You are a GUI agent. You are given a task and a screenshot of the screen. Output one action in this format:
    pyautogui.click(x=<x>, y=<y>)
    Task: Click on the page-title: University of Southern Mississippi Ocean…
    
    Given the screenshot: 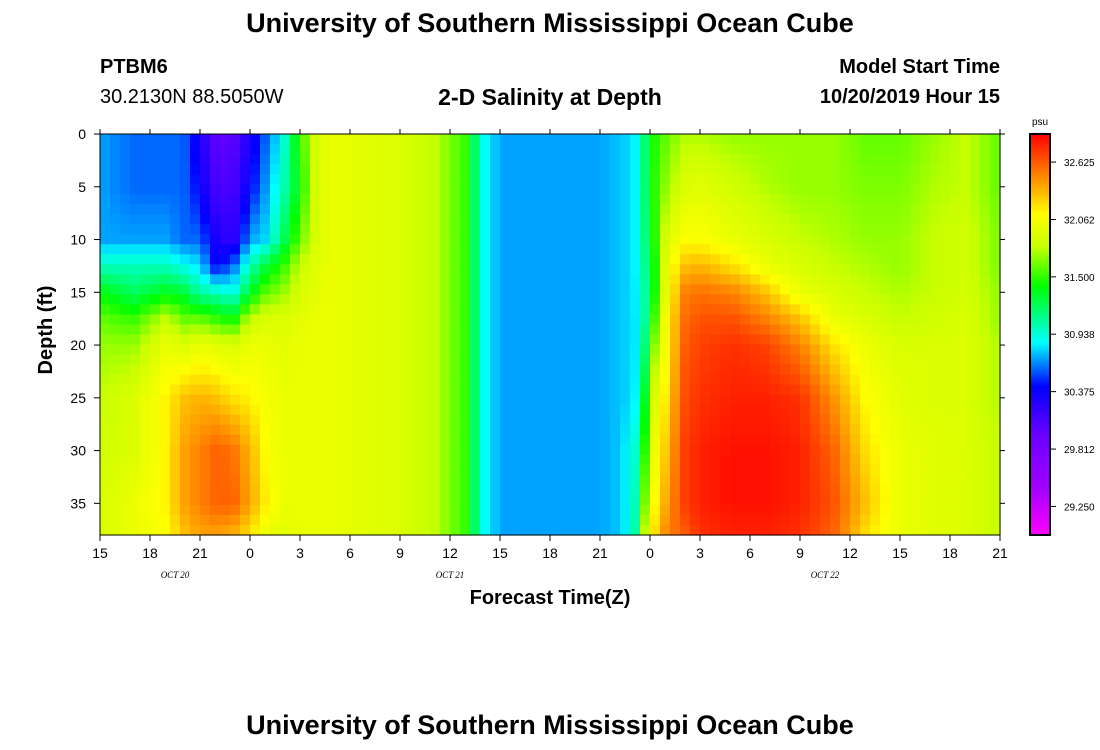 What is the action you would take?
    pyautogui.click(x=550, y=23)
    